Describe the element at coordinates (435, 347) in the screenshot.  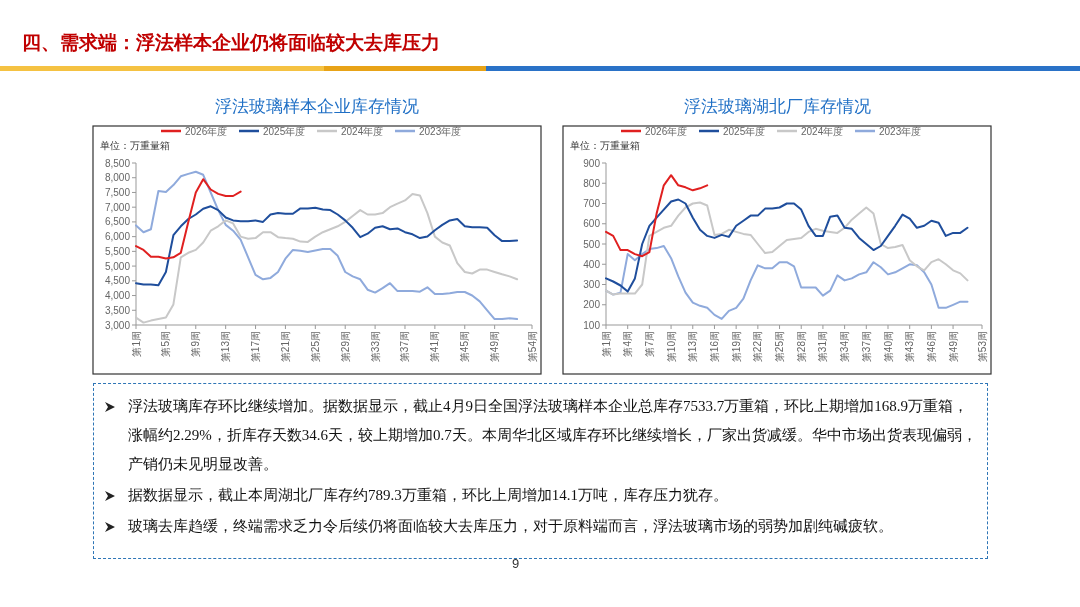
I see `x-tick-label: 第41周` at that location.